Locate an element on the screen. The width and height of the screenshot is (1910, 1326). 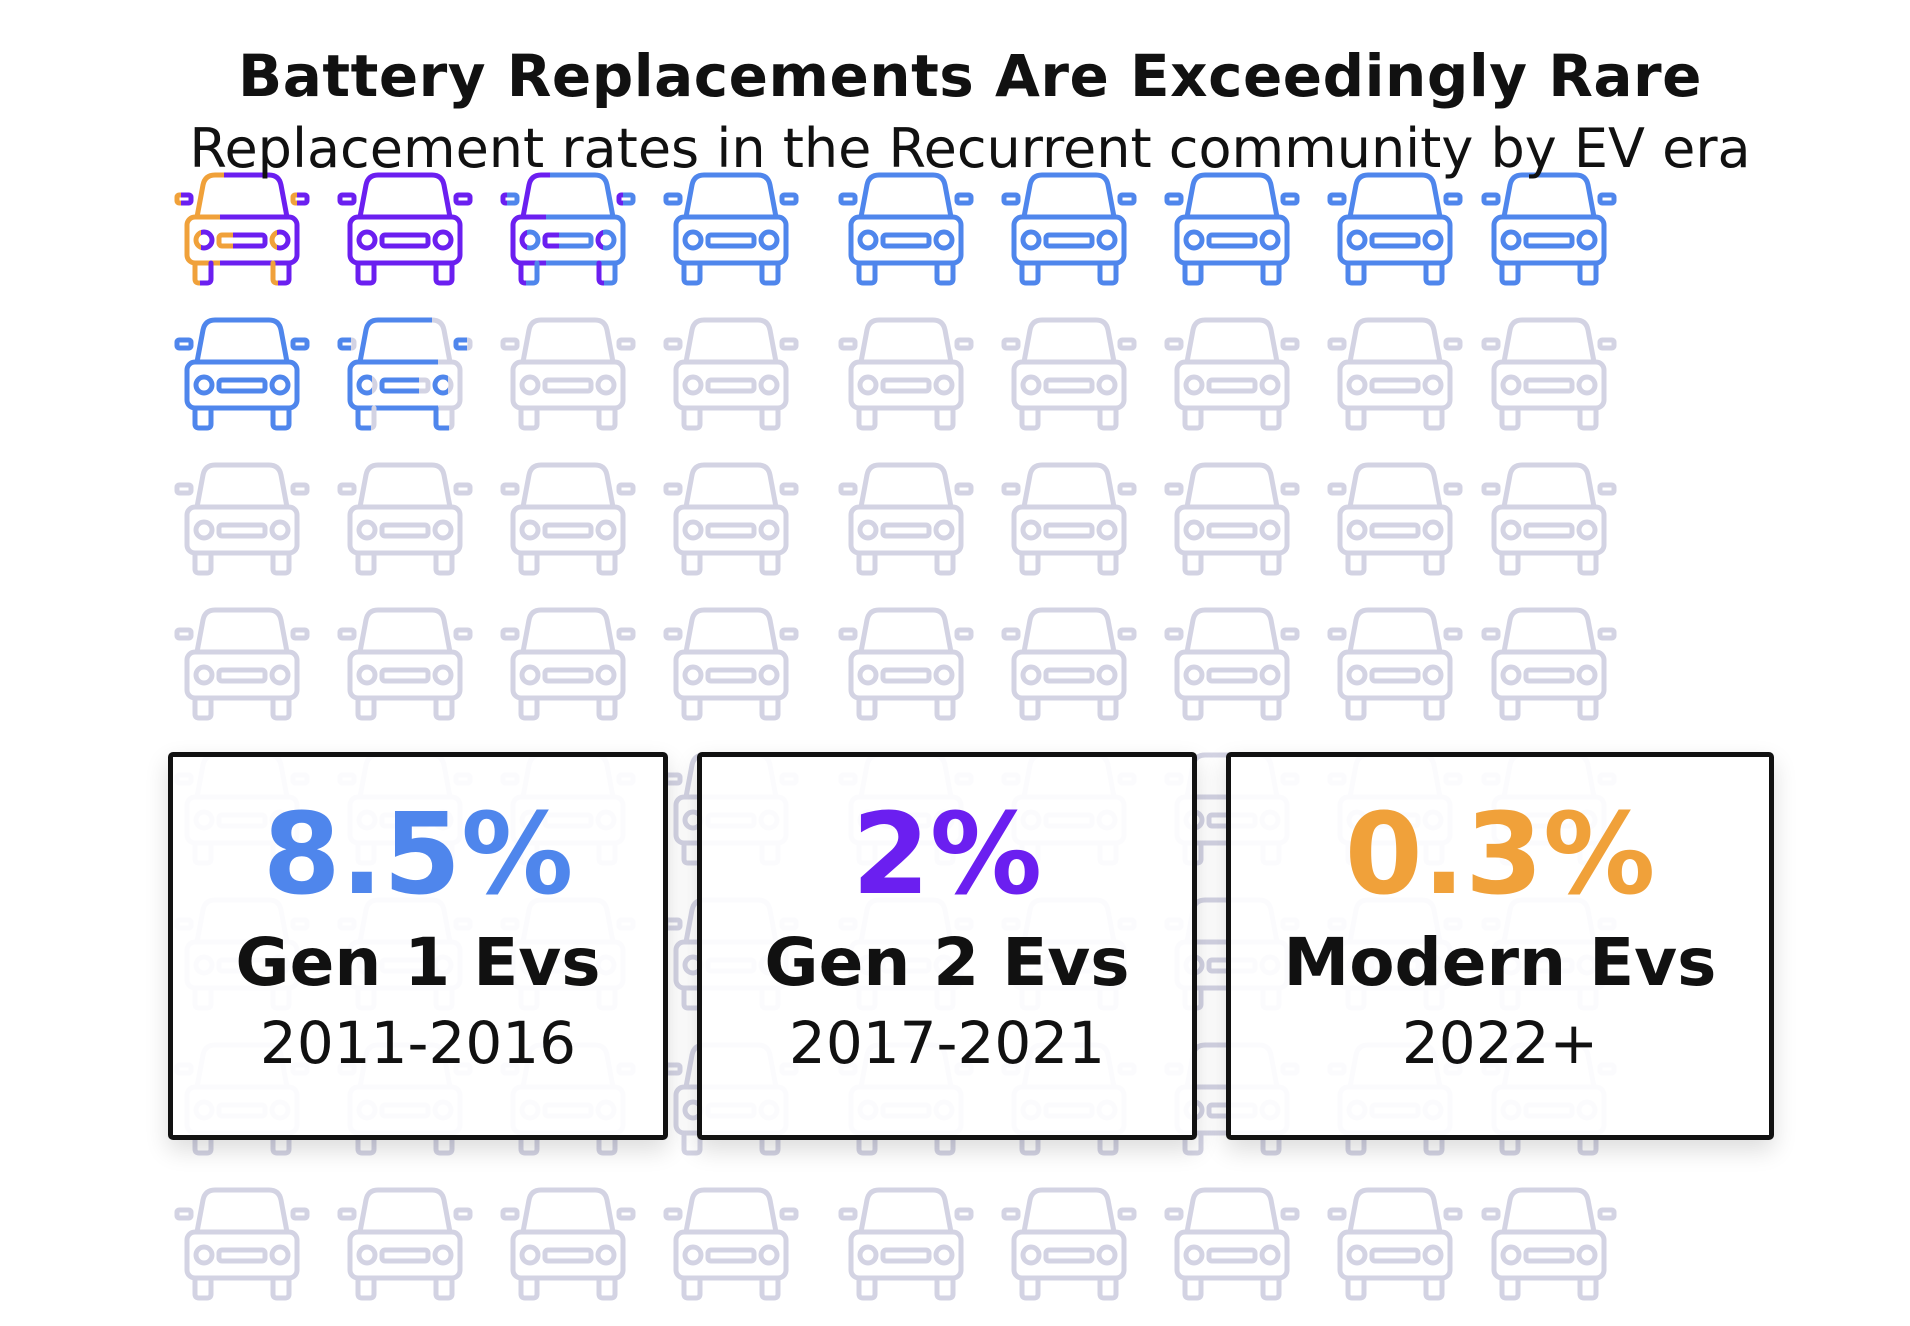
stat-label-gen1: Gen 1 Evs is located at coordinates (418, 962).